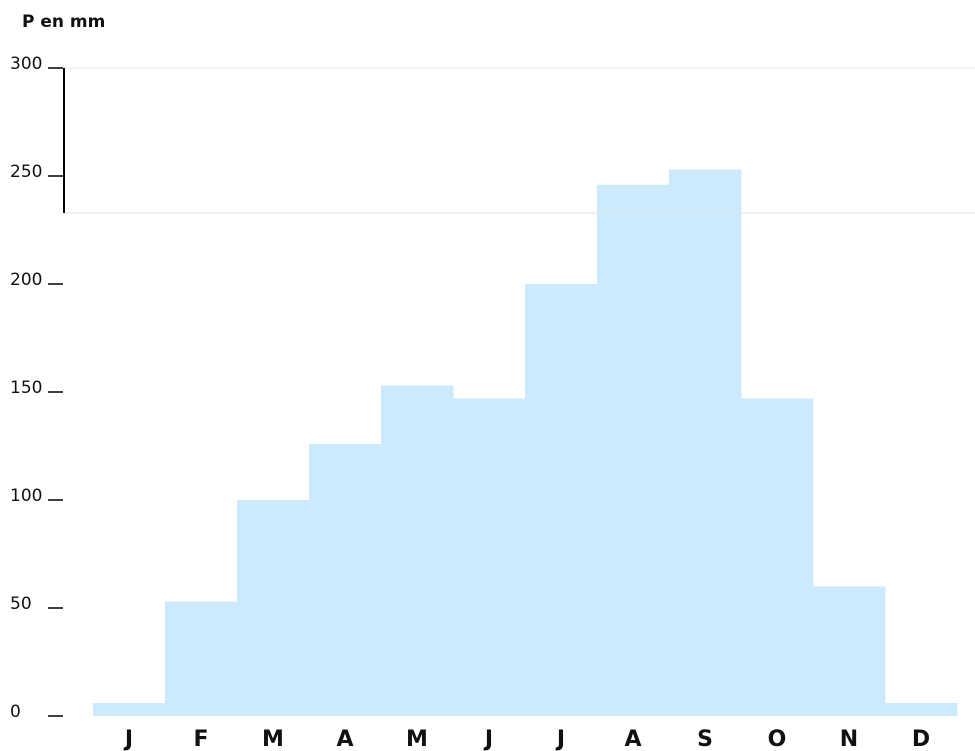  What do you see at coordinates (26, 280) in the screenshot?
I see `y-tick-label: 200` at bounding box center [26, 280].